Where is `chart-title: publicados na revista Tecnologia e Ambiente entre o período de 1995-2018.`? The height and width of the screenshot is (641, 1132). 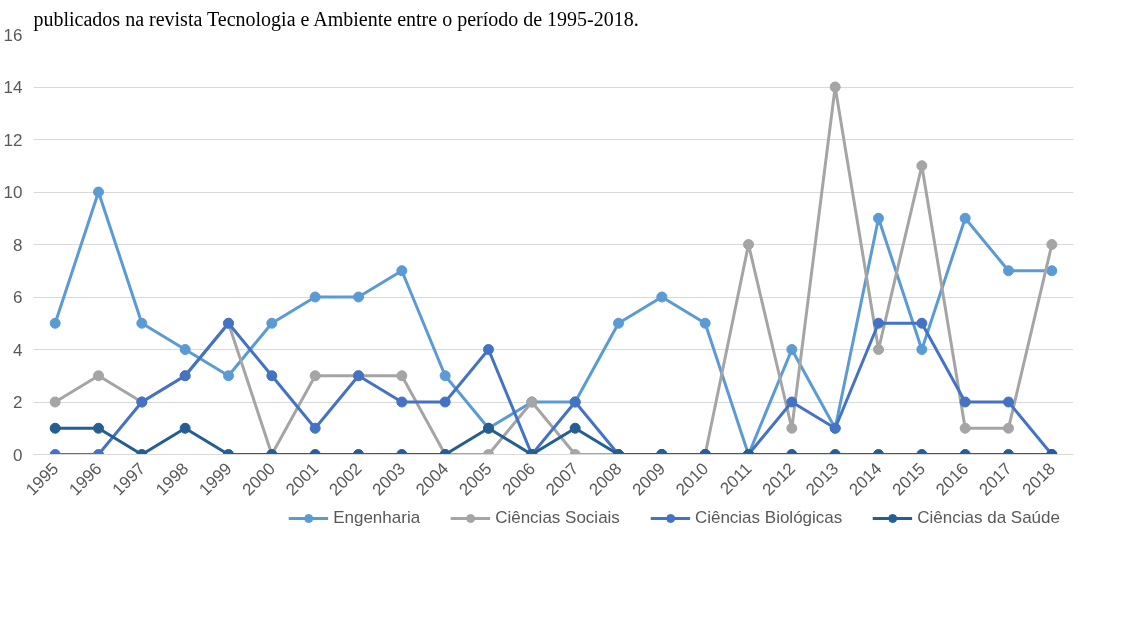
chart-title: publicados na revista Tecnologia e Ambiente entre o período de 1995-2018. is located at coordinates (336, 19).